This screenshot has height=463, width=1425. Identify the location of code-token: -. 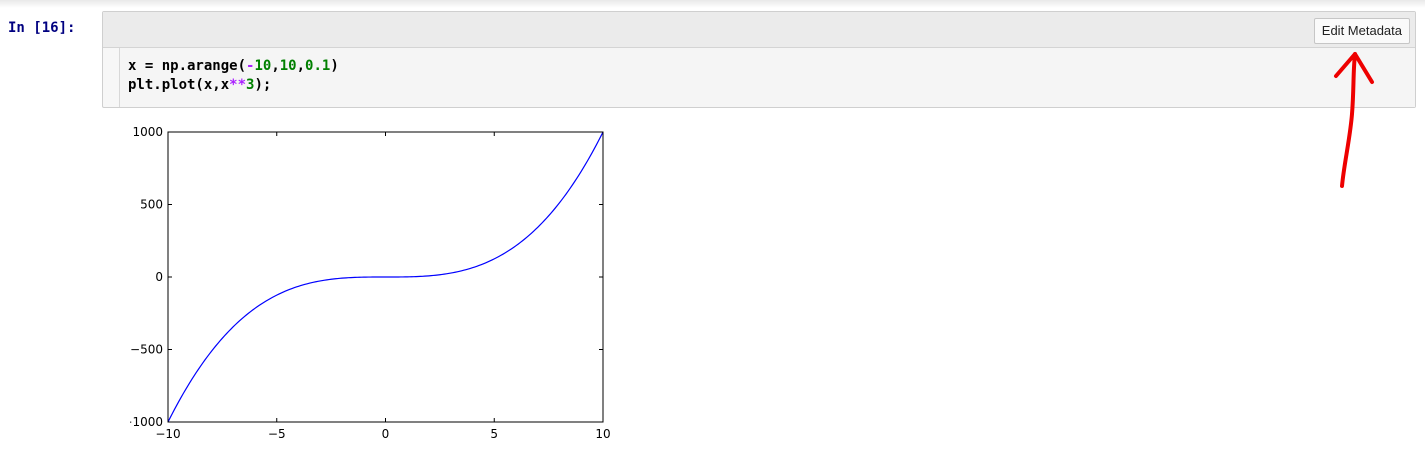
(250, 66).